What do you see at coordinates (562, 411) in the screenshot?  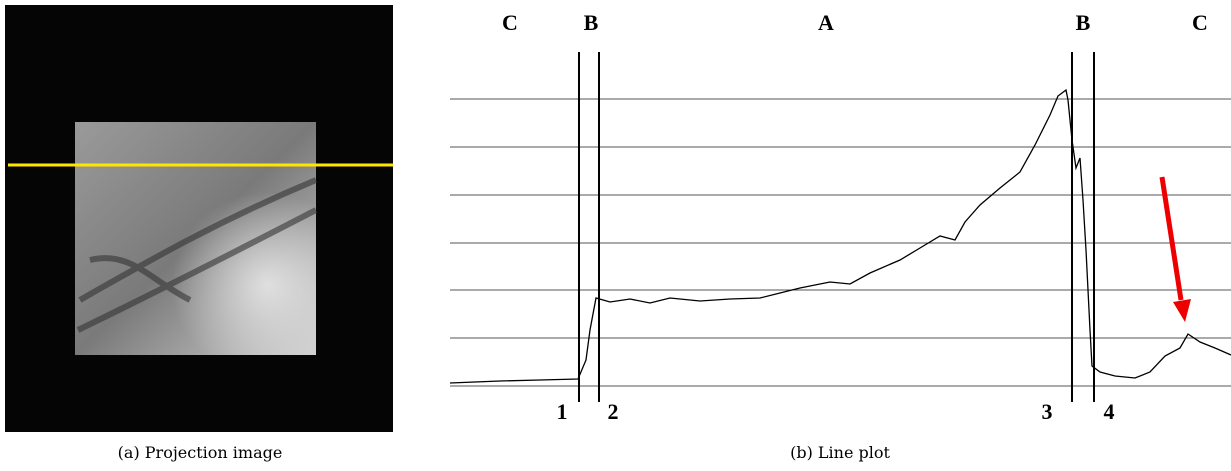 I see `boundary-label: 1` at bounding box center [562, 411].